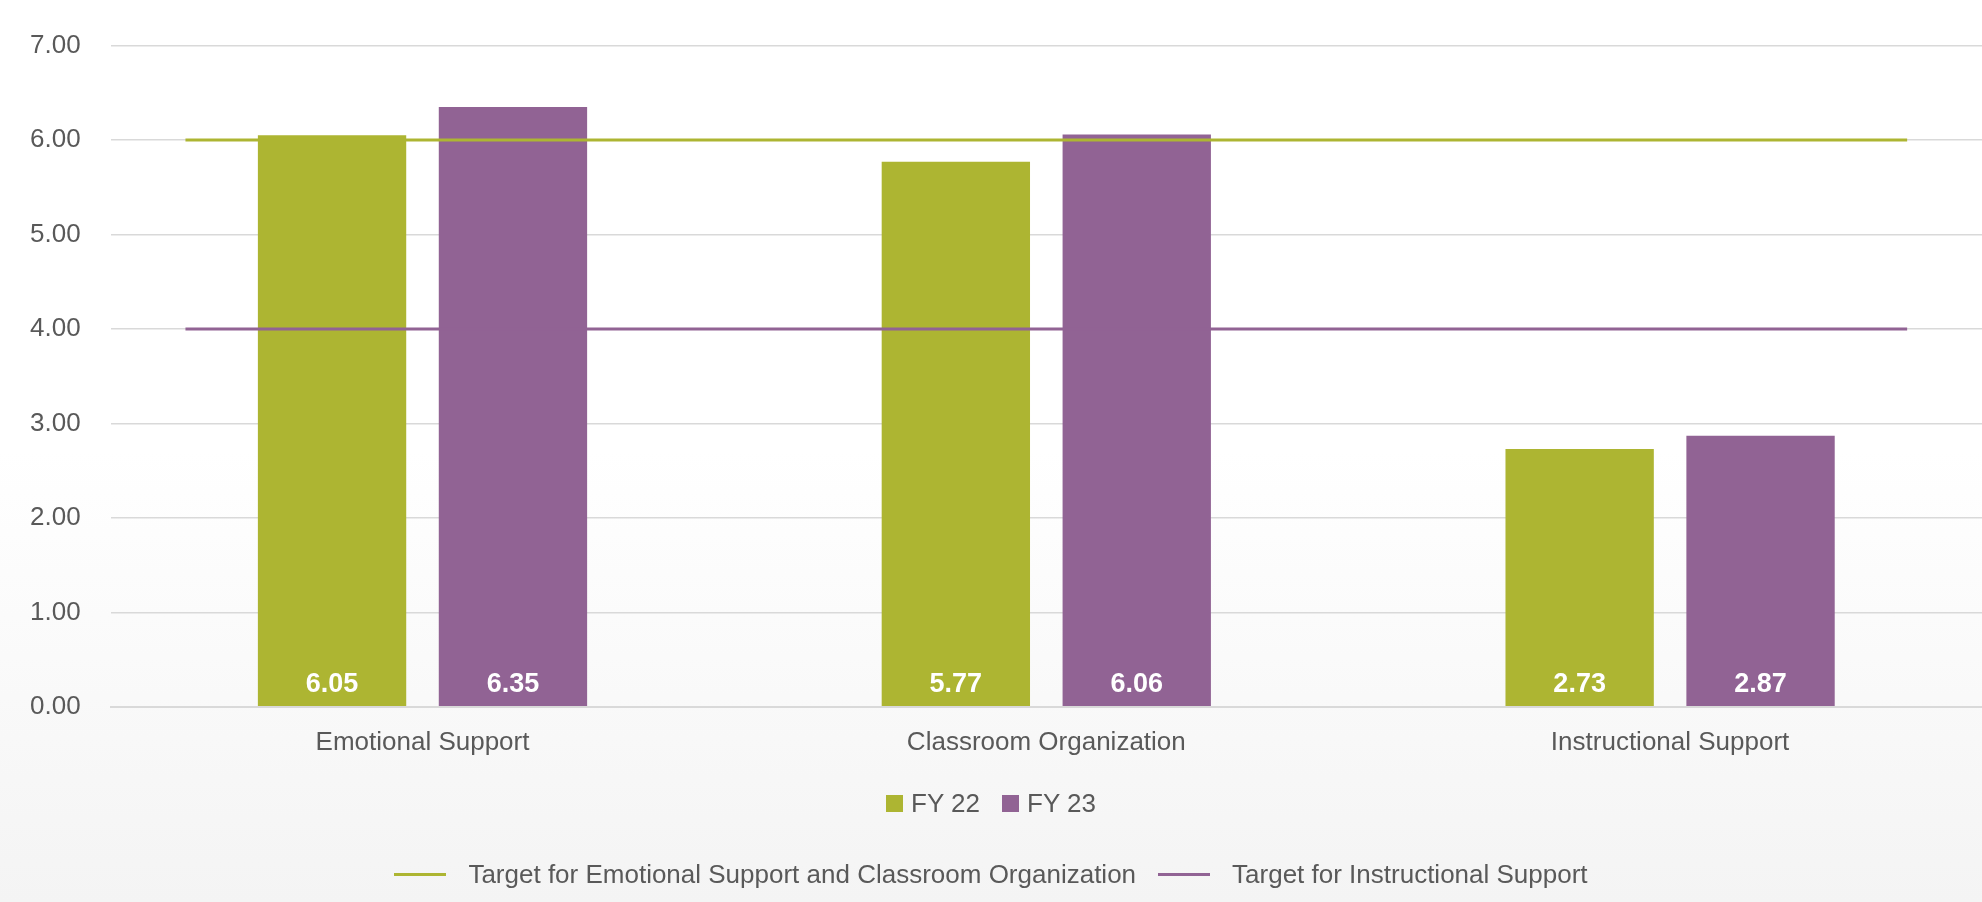 The height and width of the screenshot is (902, 1982). I want to click on y-tick-label: 7.00, so click(55, 43).